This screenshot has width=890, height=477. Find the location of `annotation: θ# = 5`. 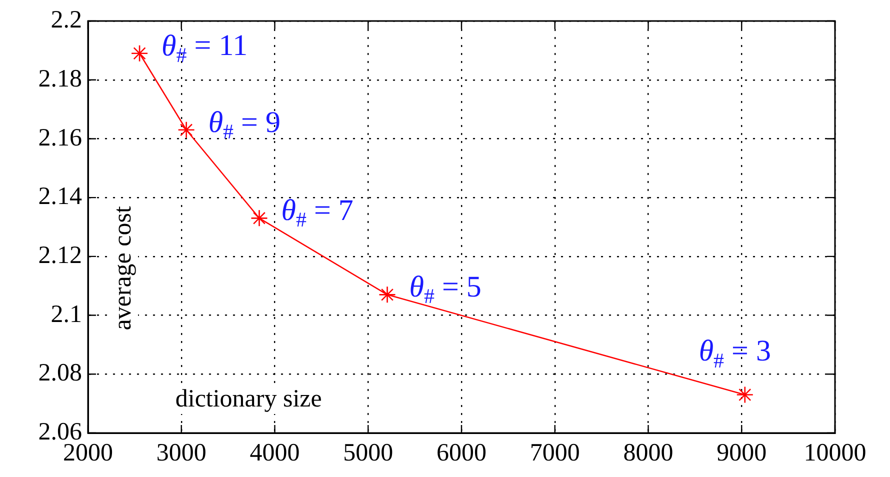

annotation: θ# = 5 is located at coordinates (445, 289).